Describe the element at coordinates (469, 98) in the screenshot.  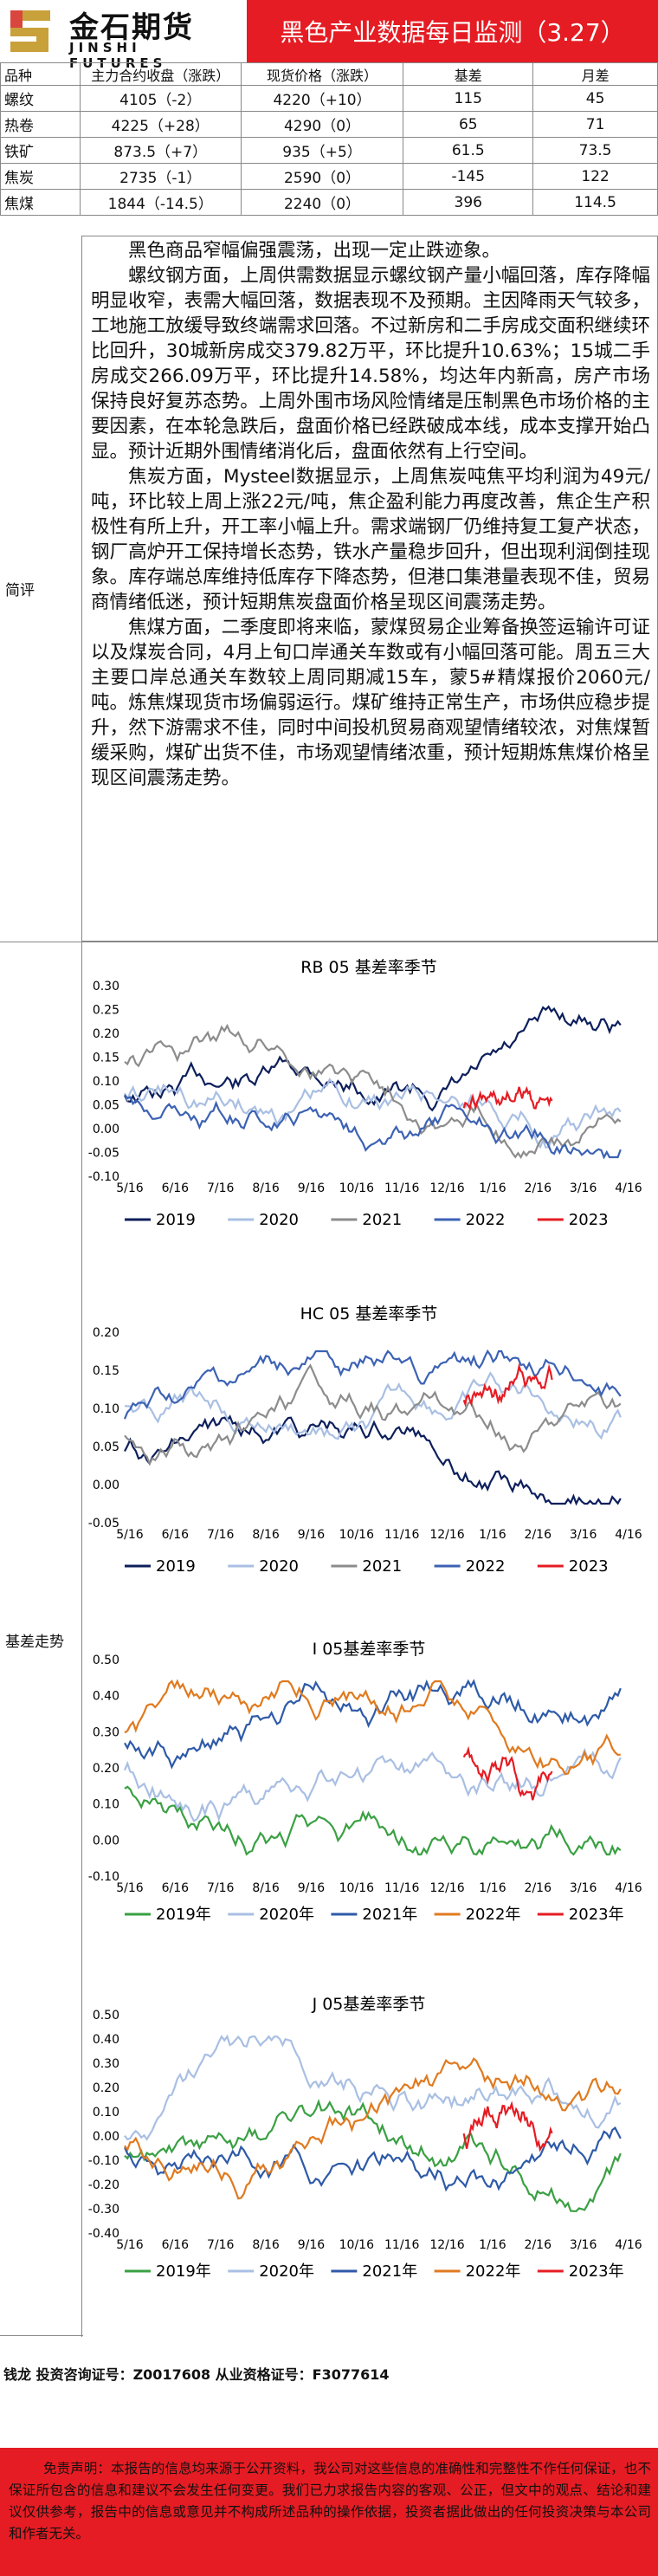
I see `cell-basis: 115` at that location.